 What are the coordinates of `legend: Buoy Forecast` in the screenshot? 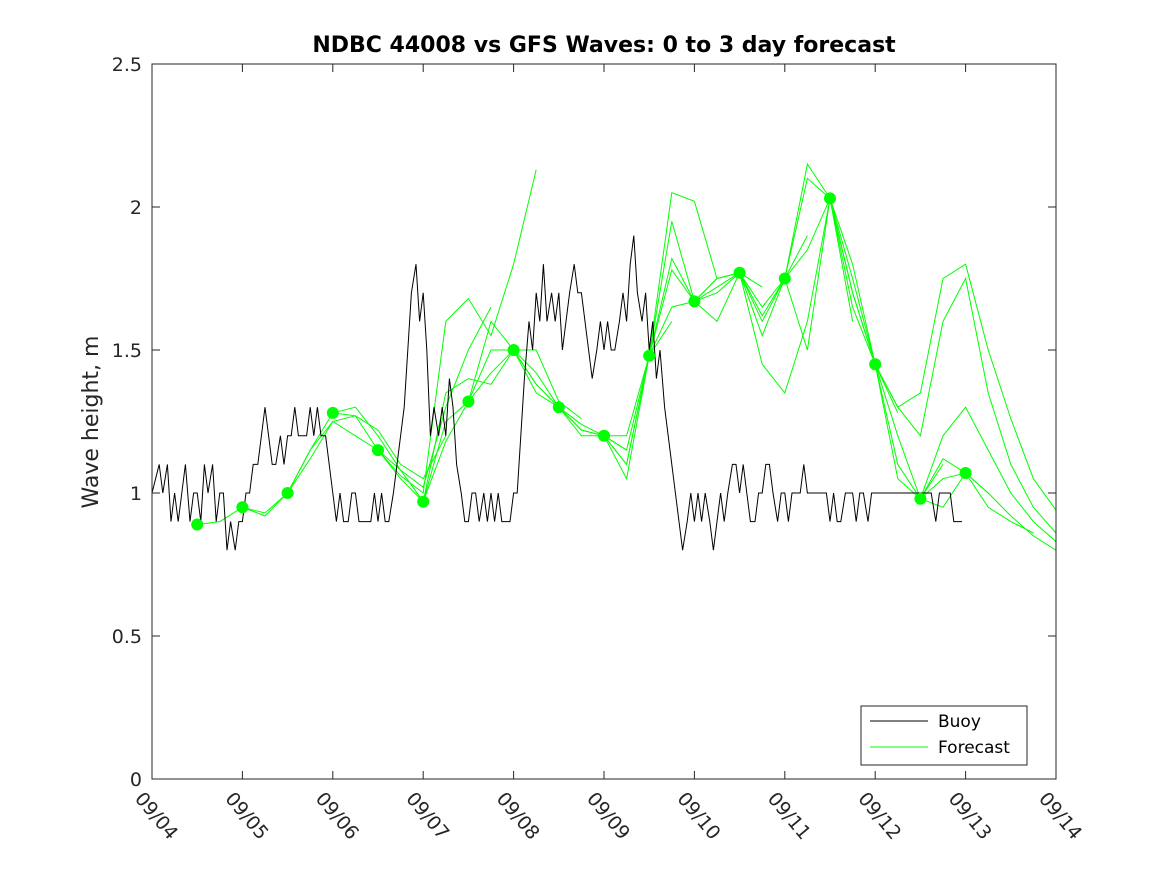 It's located at (944, 735).